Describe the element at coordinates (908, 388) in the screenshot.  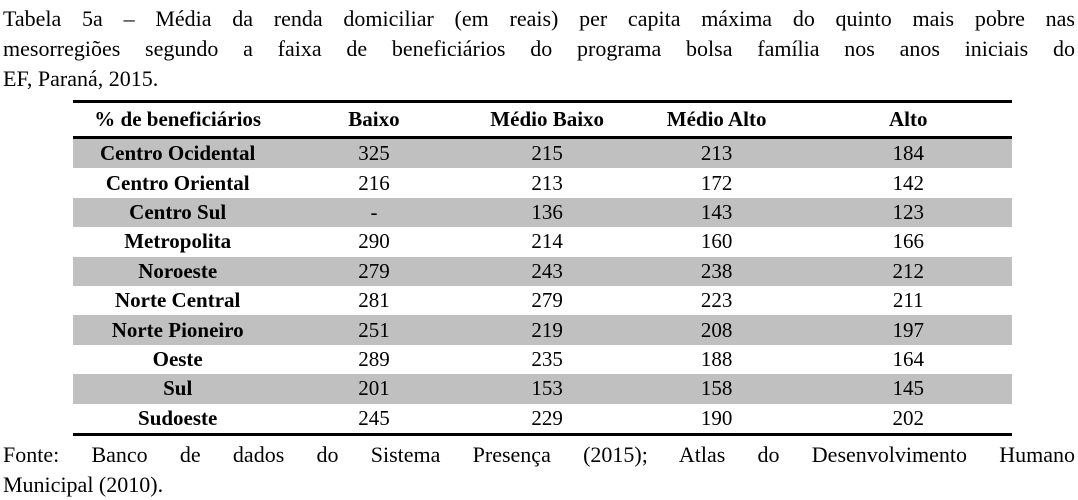
I see `value-cell: 145` at that location.